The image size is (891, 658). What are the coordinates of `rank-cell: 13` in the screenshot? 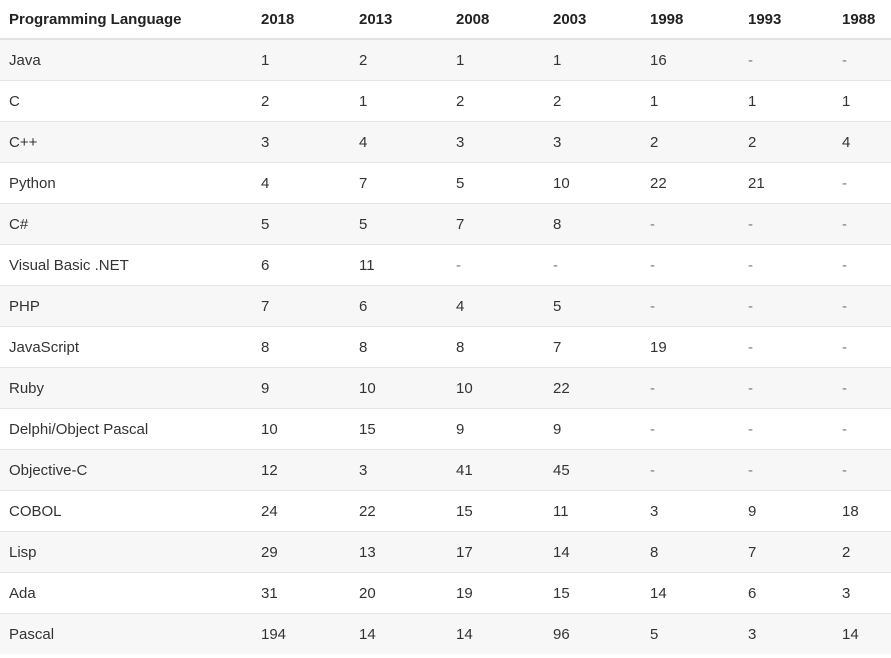 It's located at (398, 552).